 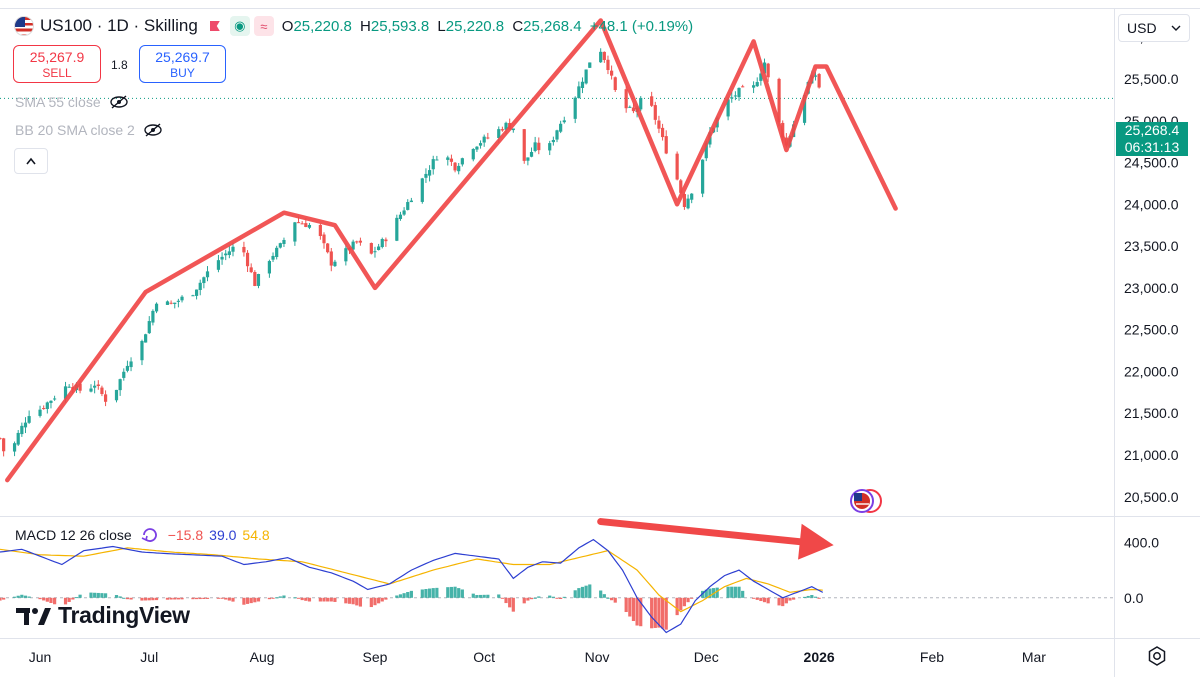 What do you see at coordinates (641, 26) in the screenshot?
I see `change-value: +48.1 (+0.19%)` at bounding box center [641, 26].